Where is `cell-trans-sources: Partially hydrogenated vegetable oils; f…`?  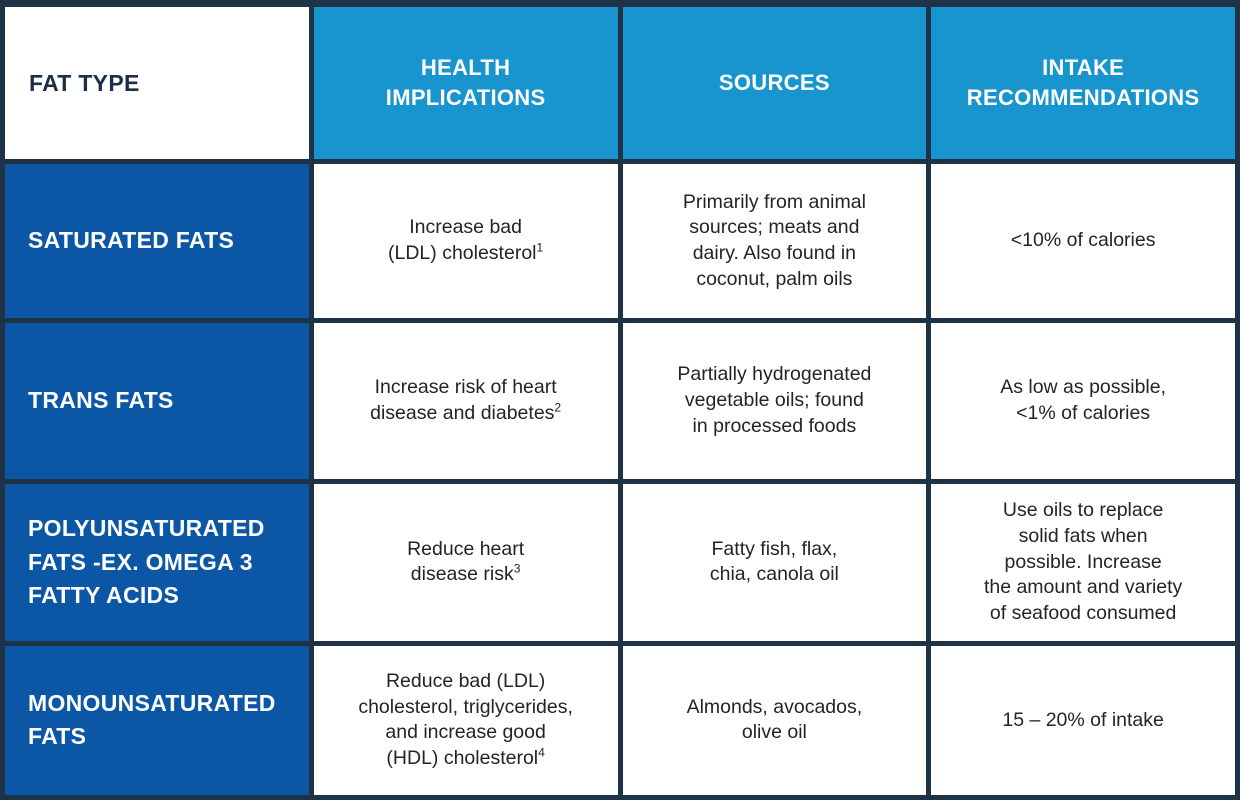 cell-trans-sources: Partially hydrogenated vegetable oils; f… is located at coordinates (774, 401).